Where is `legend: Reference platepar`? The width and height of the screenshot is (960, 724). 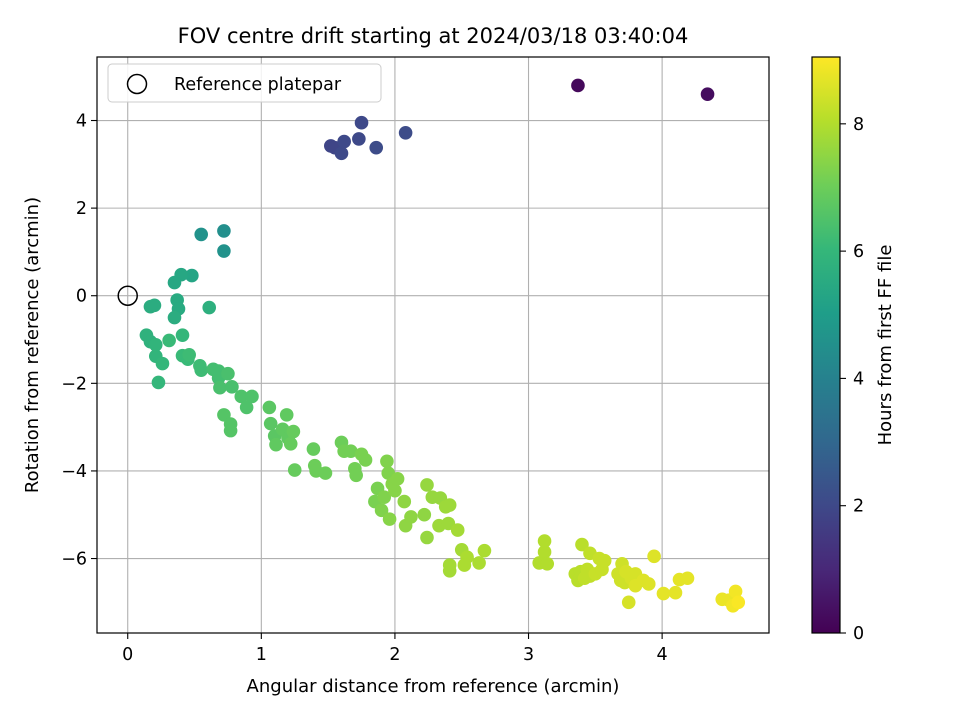
legend: Reference platepar is located at coordinates (244, 83).